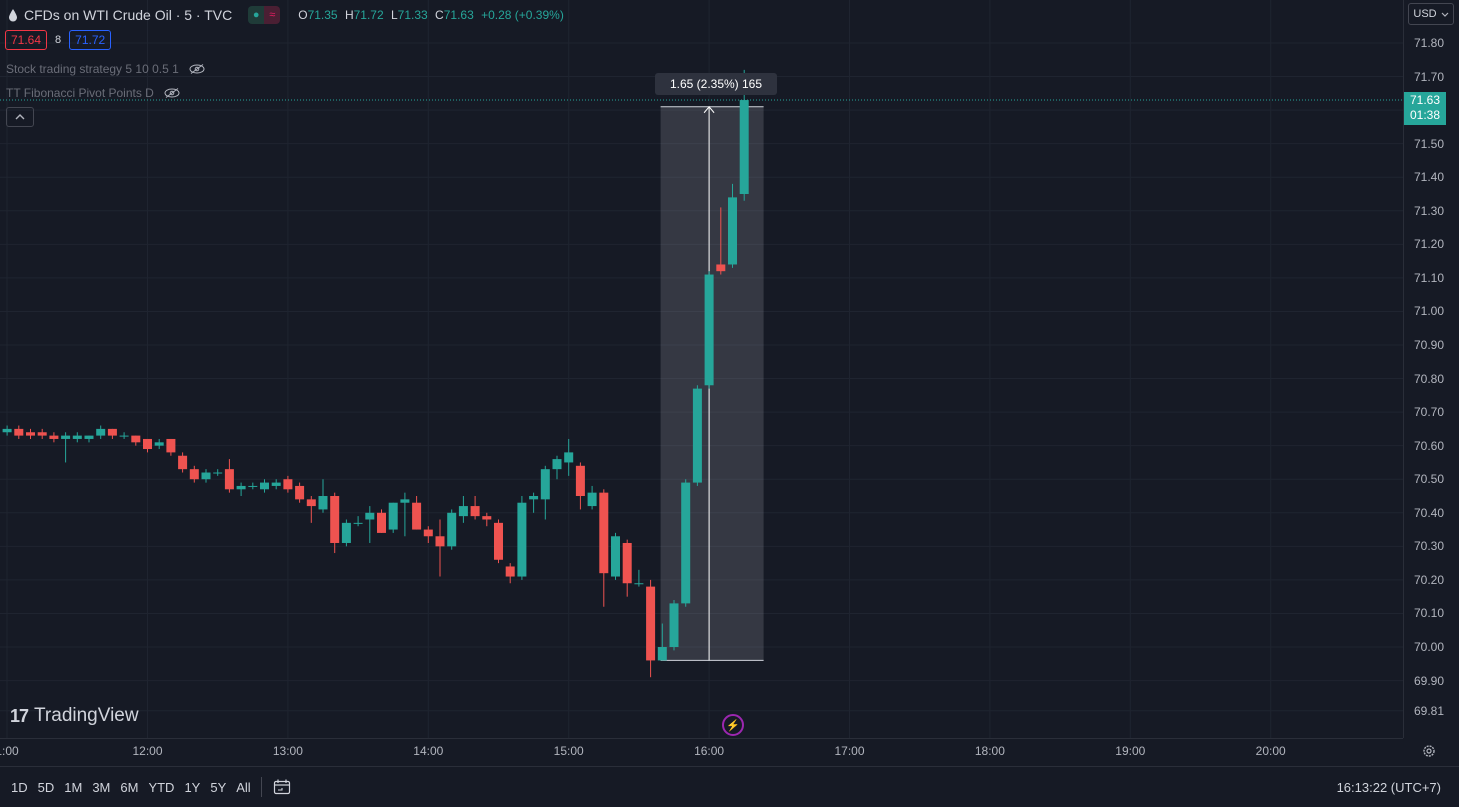 The width and height of the screenshot is (1459, 807). I want to click on symbol-title: CFDs on WTI Crude Oil · 5 · TVC, so click(128, 15).